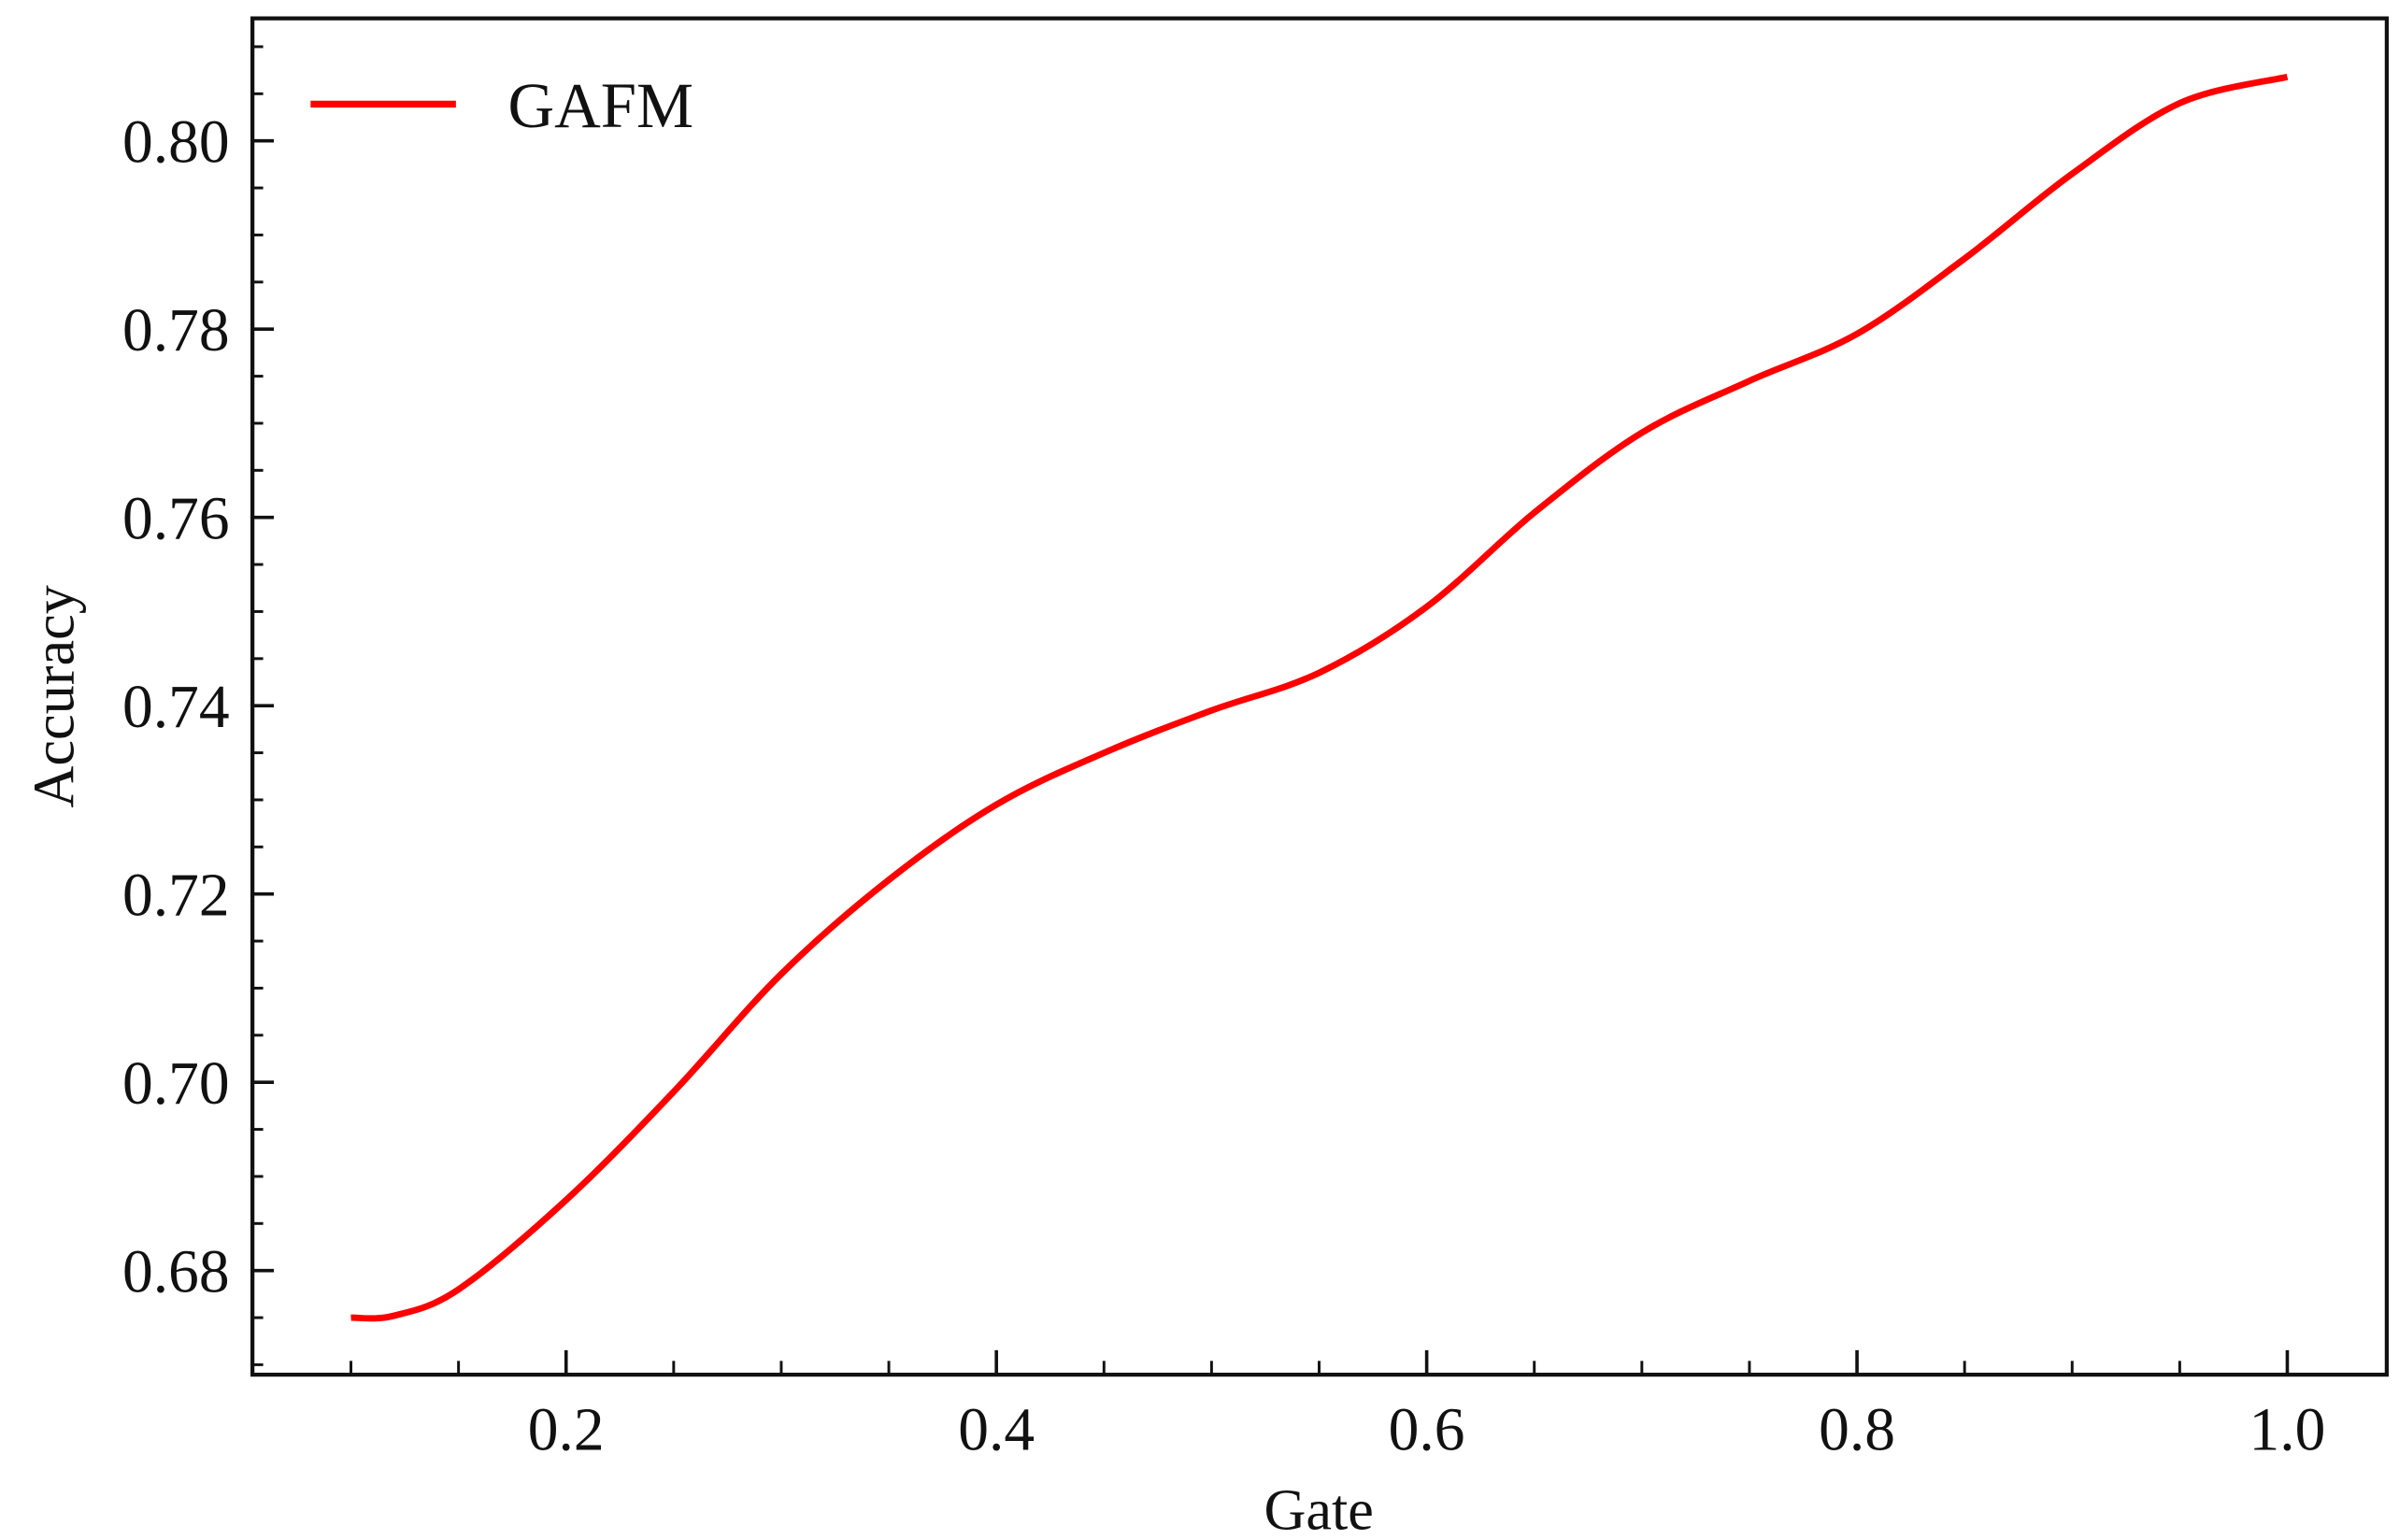  I want to click on y-tick-label: 0.74, so click(176, 707).